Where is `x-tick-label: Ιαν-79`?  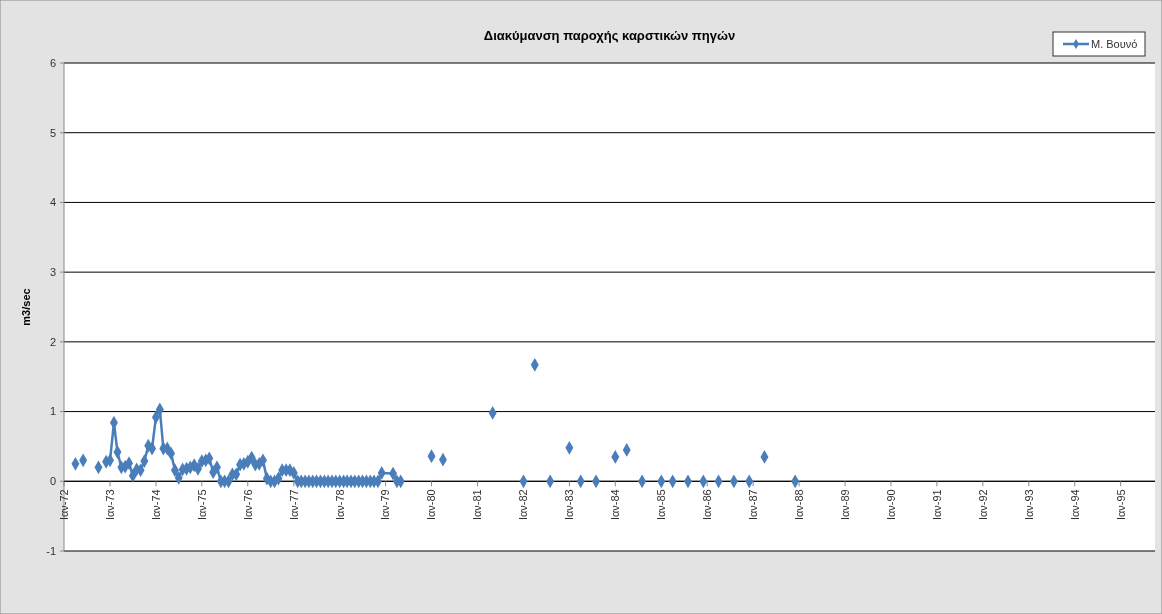 x-tick-label: Ιαν-79 is located at coordinates (385, 505).